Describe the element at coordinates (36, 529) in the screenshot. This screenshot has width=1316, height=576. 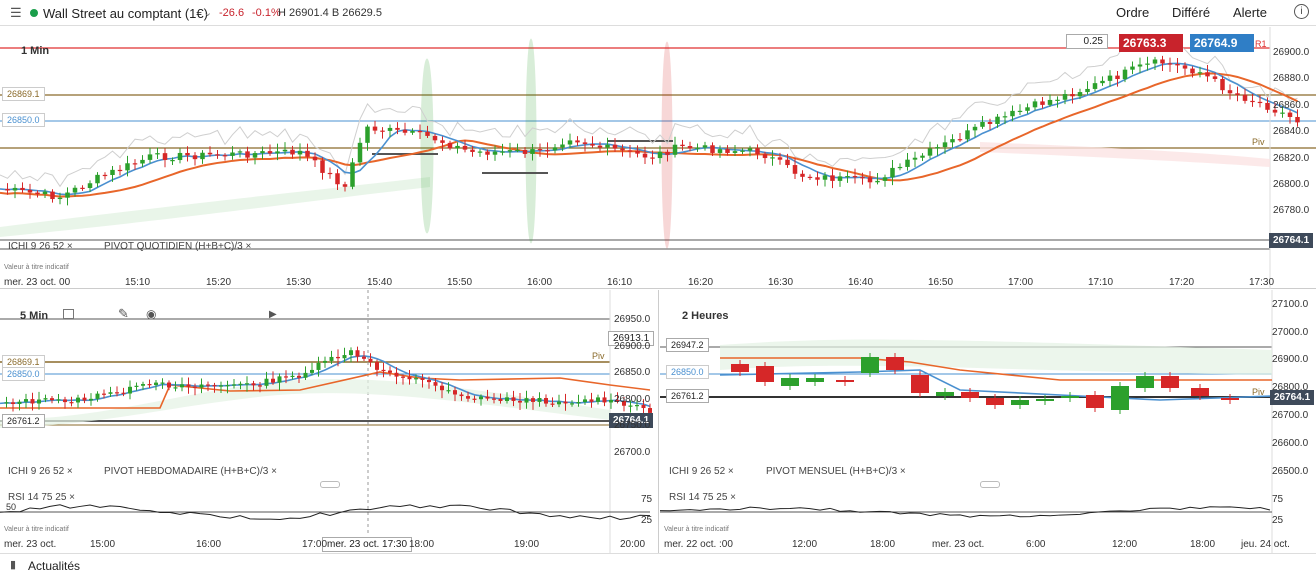
I see `disclaimer: Valeur à titre indicatif` at that location.